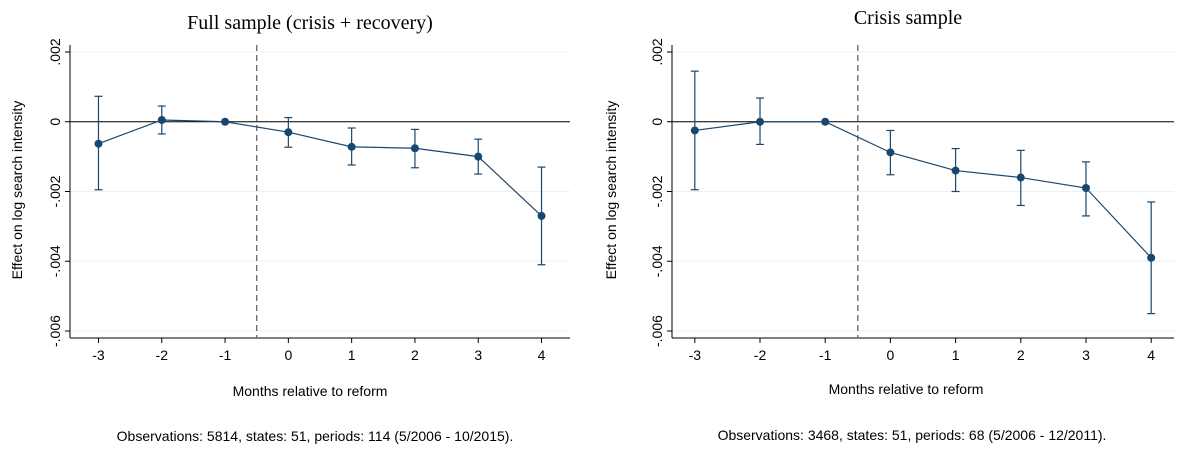 The width and height of the screenshot is (1180, 450). What do you see at coordinates (310, 23) in the screenshot?
I see `chart-title: Full sample (crisis + recovery)` at bounding box center [310, 23].